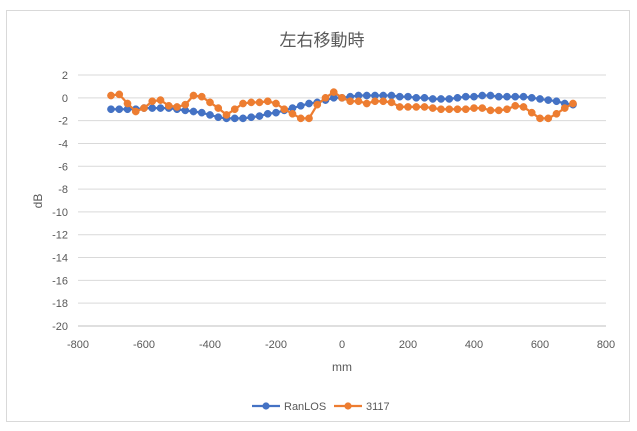  Describe the element at coordinates (210, 345) in the screenshot. I see `x-tick-label: -400` at that location.